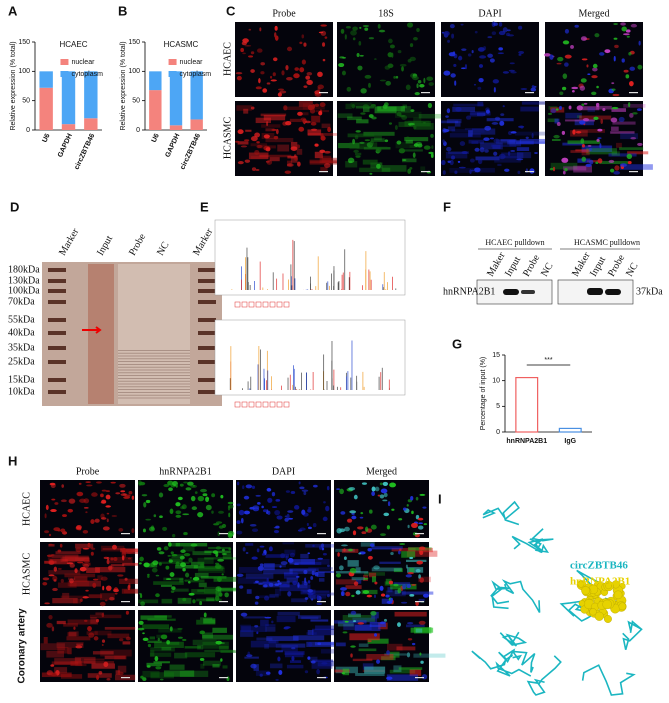 This screenshot has width=669, height=703. What do you see at coordinates (57, 270) in the screenshot?
I see `marker-band` at bounding box center [57, 270].